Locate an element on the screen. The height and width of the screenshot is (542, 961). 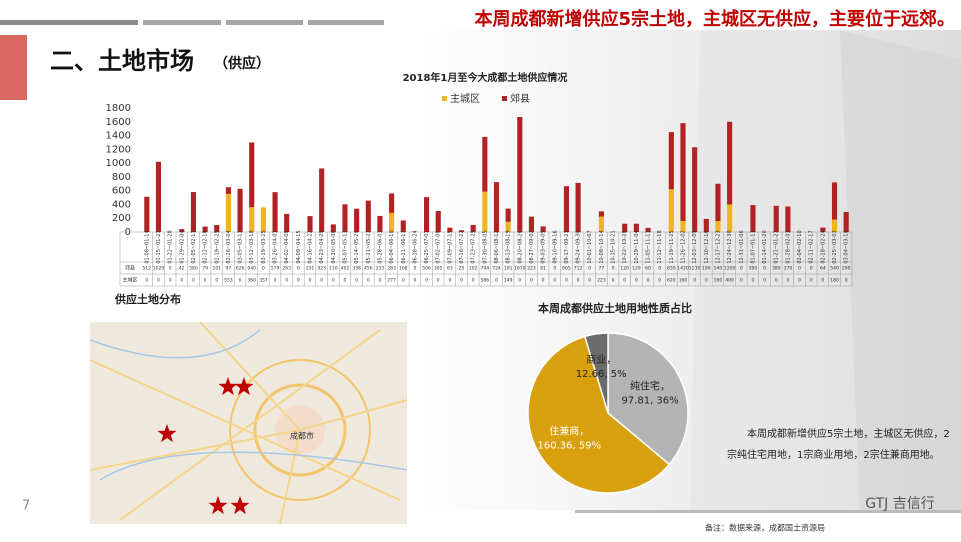
y-tick-label: 1600 is located at coordinates (118, 122).